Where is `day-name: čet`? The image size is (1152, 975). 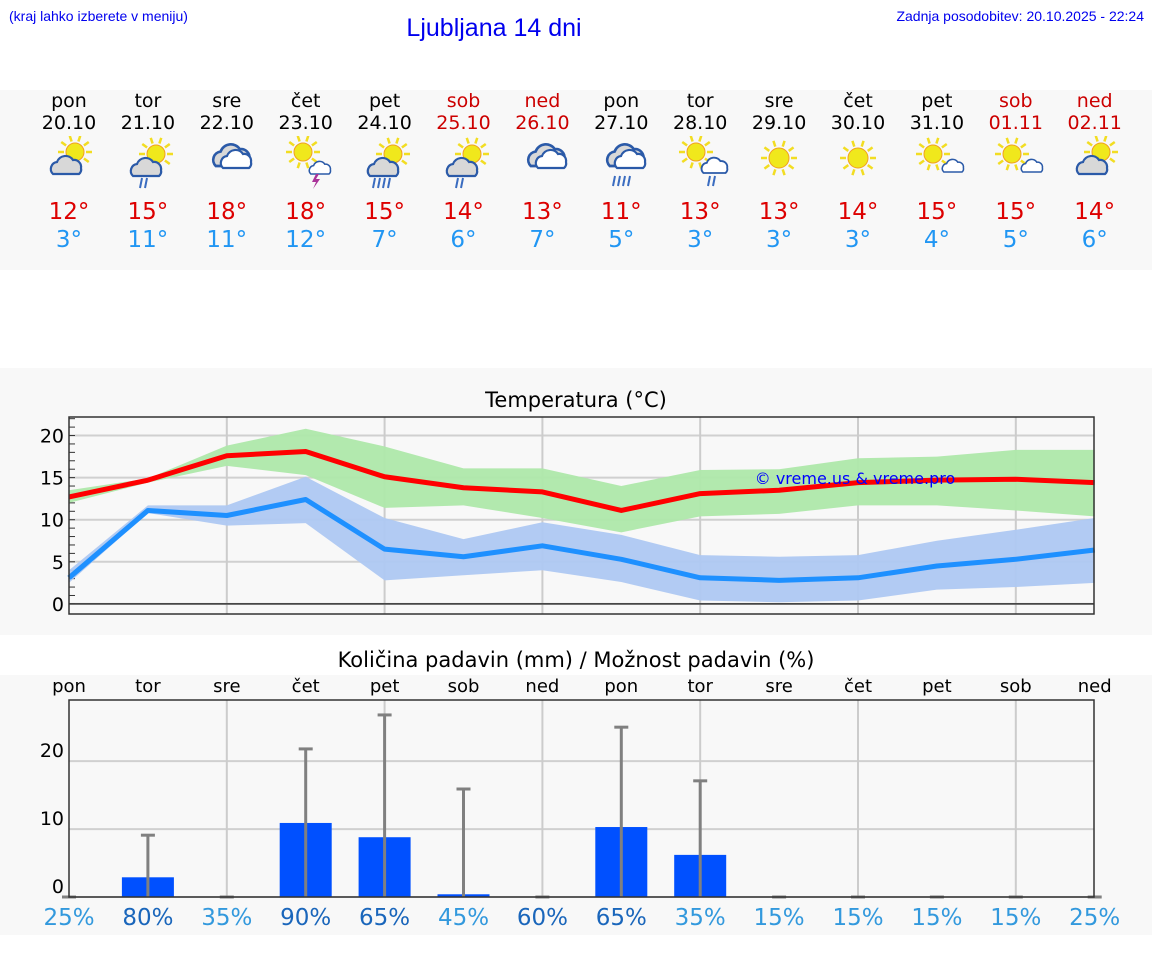
day-name: čet is located at coordinates (305, 101).